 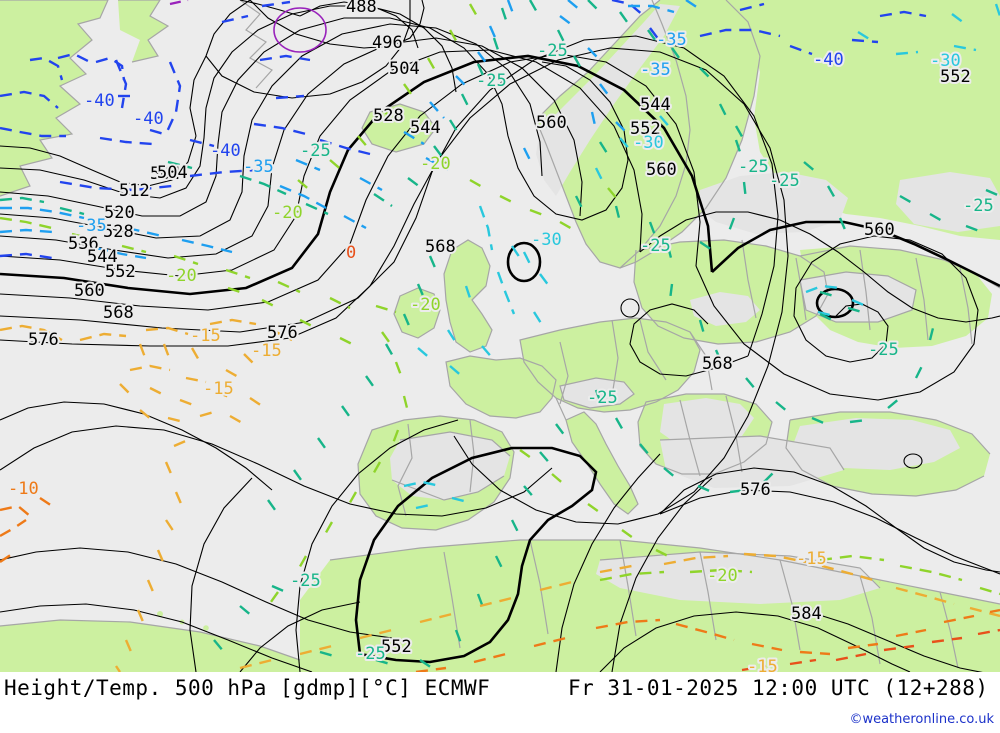 I want to click on height-label-552: 552, so click(x=955, y=77).